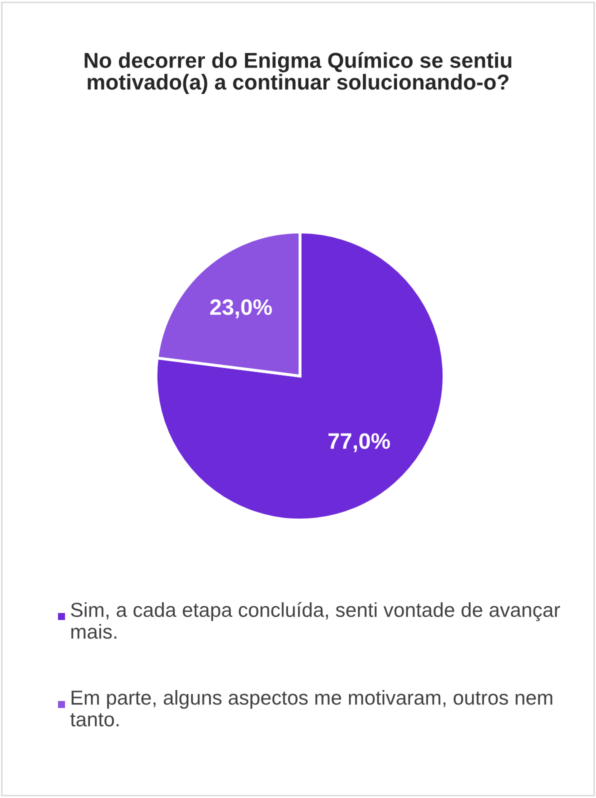 This screenshot has width=596, height=798. Describe the element at coordinates (298, 73) in the screenshot. I see `chart-title: No decorrer do Enigma Químico se sentiu motivado(a) a continuar solucionando-o?` at that location.